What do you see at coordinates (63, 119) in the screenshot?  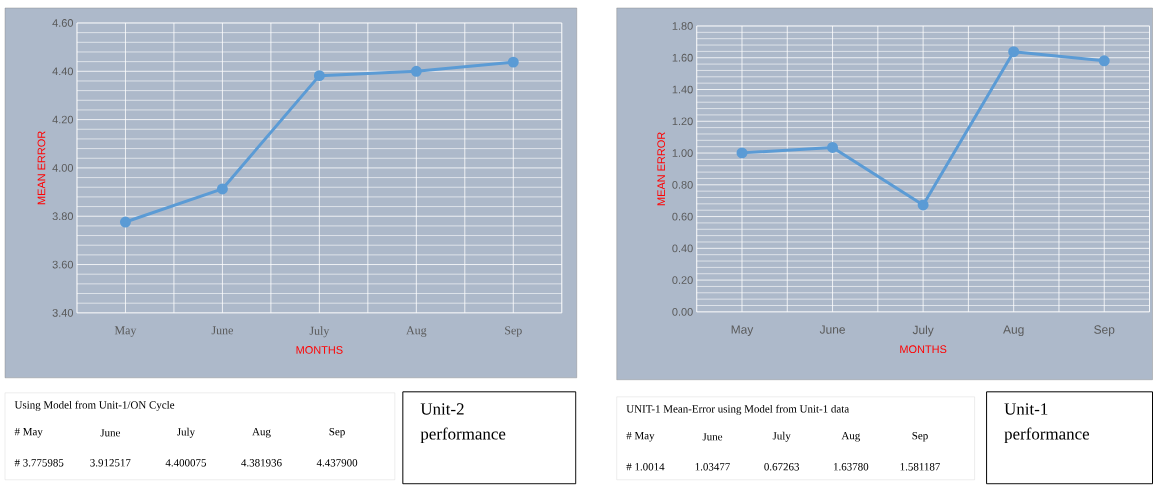 I see `y-tick-label: 4.20` at bounding box center [63, 119].